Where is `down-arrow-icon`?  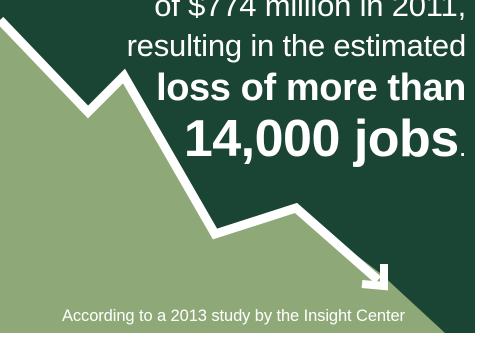 down-arrow-icon is located at coordinates (374, 277).